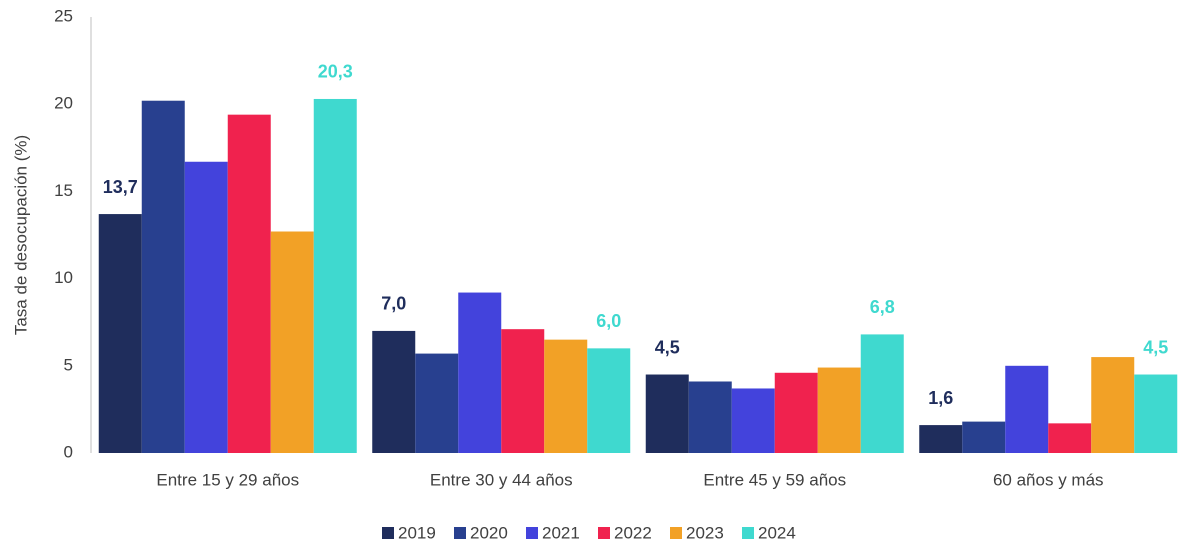  Describe the element at coordinates (227, 479) in the screenshot. I see `x-tick-label: Entre 15 y 29 años` at that location.